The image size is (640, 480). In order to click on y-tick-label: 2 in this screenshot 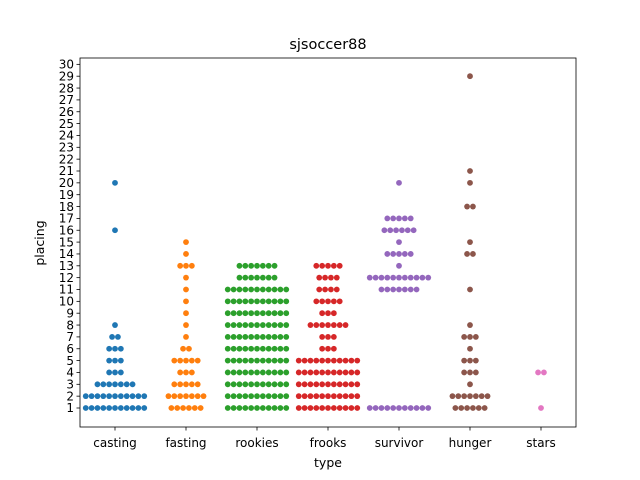, I will do `click(70, 396)`.